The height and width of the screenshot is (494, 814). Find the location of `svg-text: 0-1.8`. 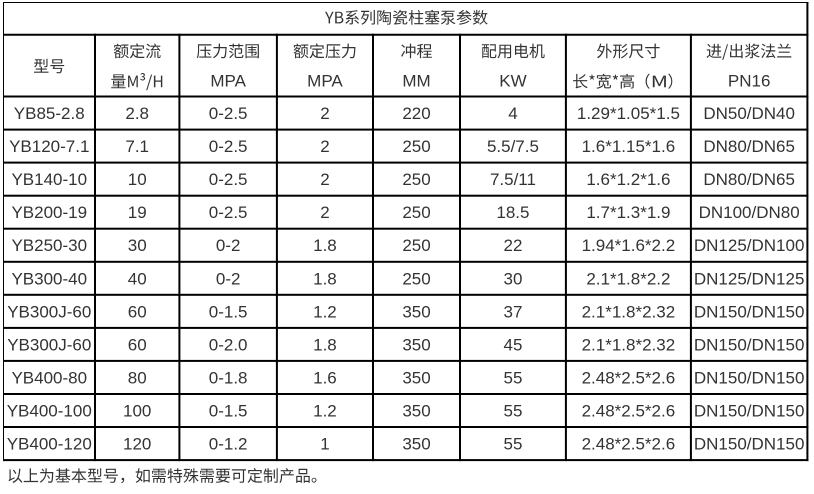

svg-text: 0-1.8 is located at coordinates (228, 377).